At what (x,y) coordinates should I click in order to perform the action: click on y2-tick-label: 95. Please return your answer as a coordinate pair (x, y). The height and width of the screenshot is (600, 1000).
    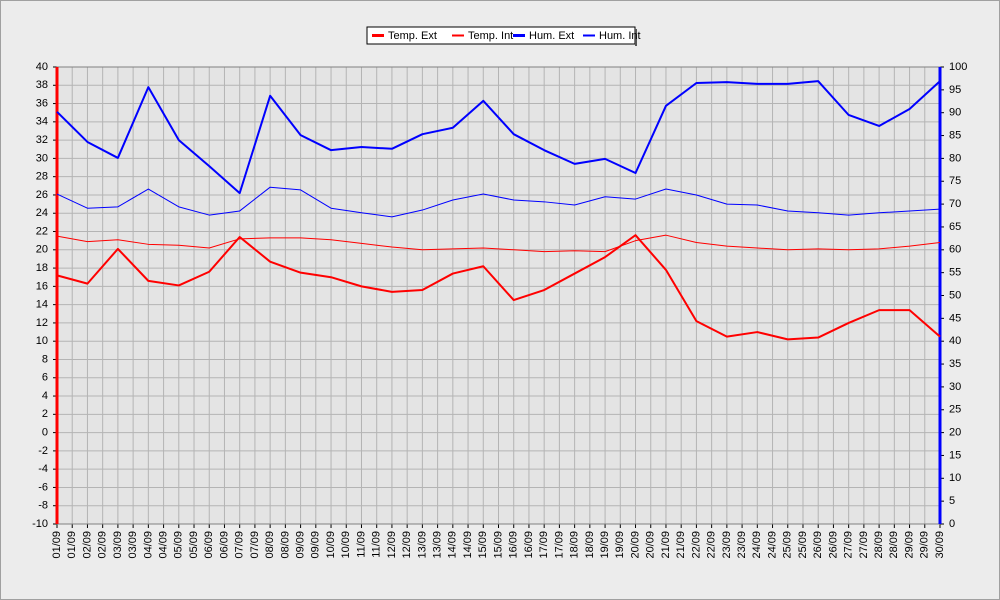
    Looking at the image, I should click on (955, 90).